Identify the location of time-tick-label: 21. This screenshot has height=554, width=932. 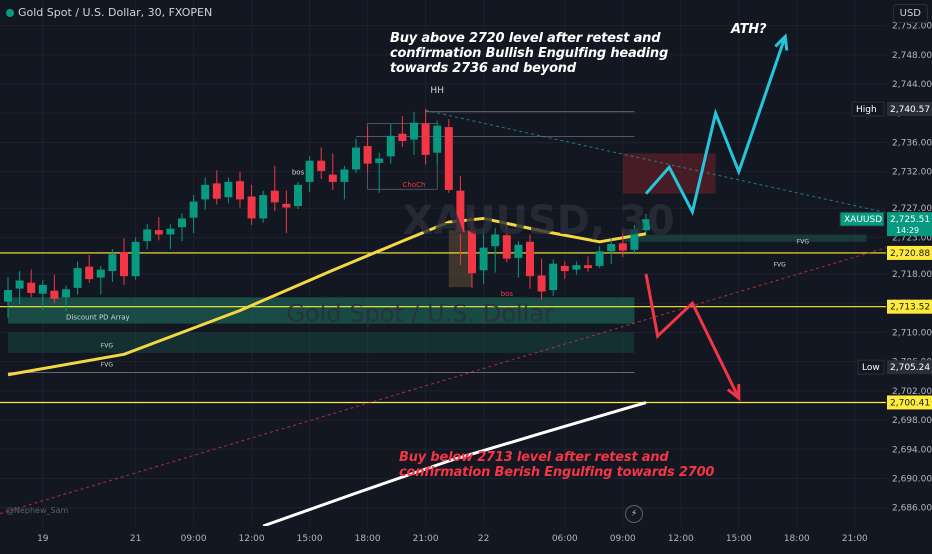
(135, 539).